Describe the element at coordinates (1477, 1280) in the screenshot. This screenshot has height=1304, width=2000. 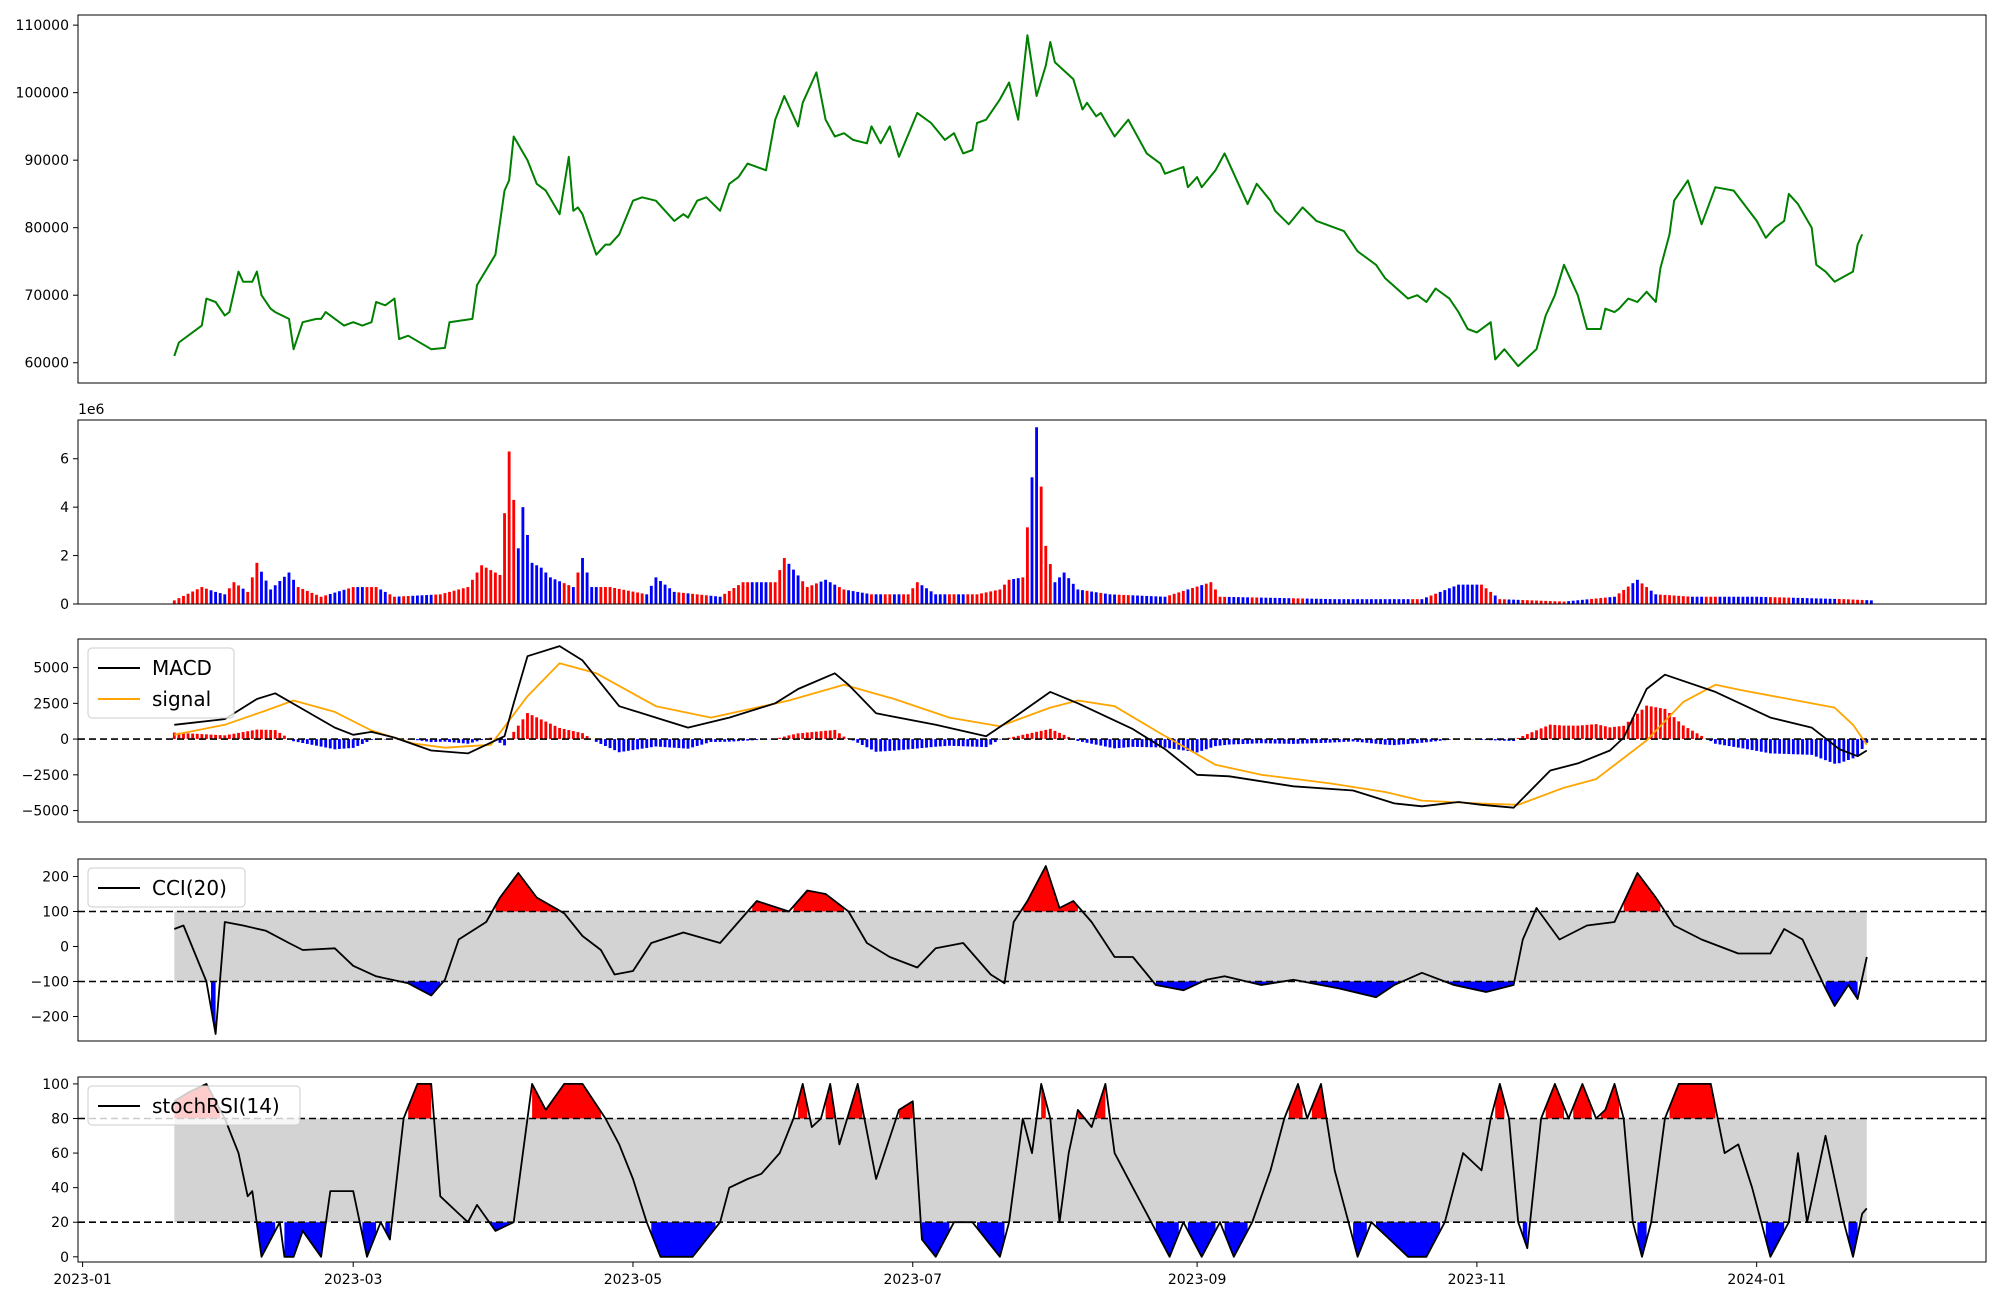
I see `x-tick-label: 2023-11` at that location.